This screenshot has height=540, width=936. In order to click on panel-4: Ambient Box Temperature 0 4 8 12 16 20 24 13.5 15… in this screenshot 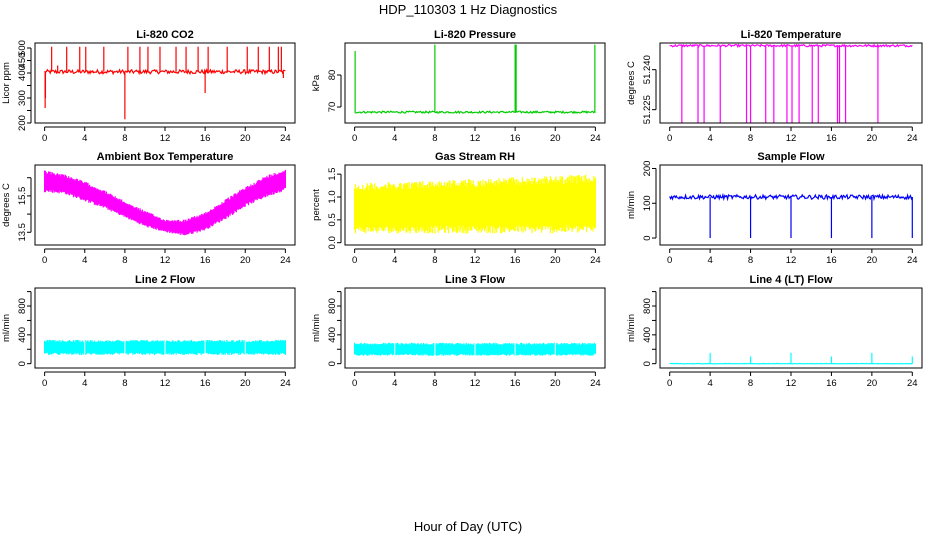, I will do `click(148, 208)`.